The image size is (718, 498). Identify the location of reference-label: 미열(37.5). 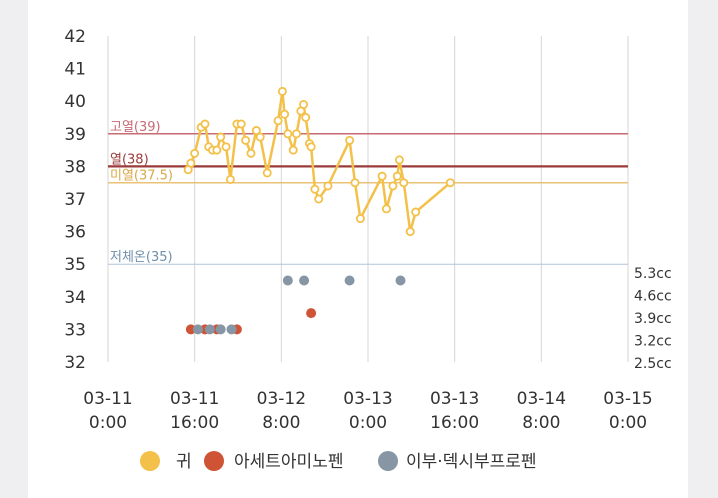
(141, 176).